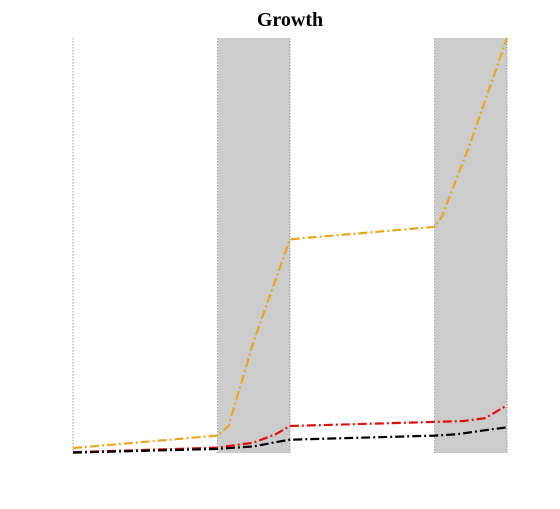 This screenshot has width=560, height=509. Describe the element at coordinates (290, 20) in the screenshot. I see `chart-title: Growth` at that location.